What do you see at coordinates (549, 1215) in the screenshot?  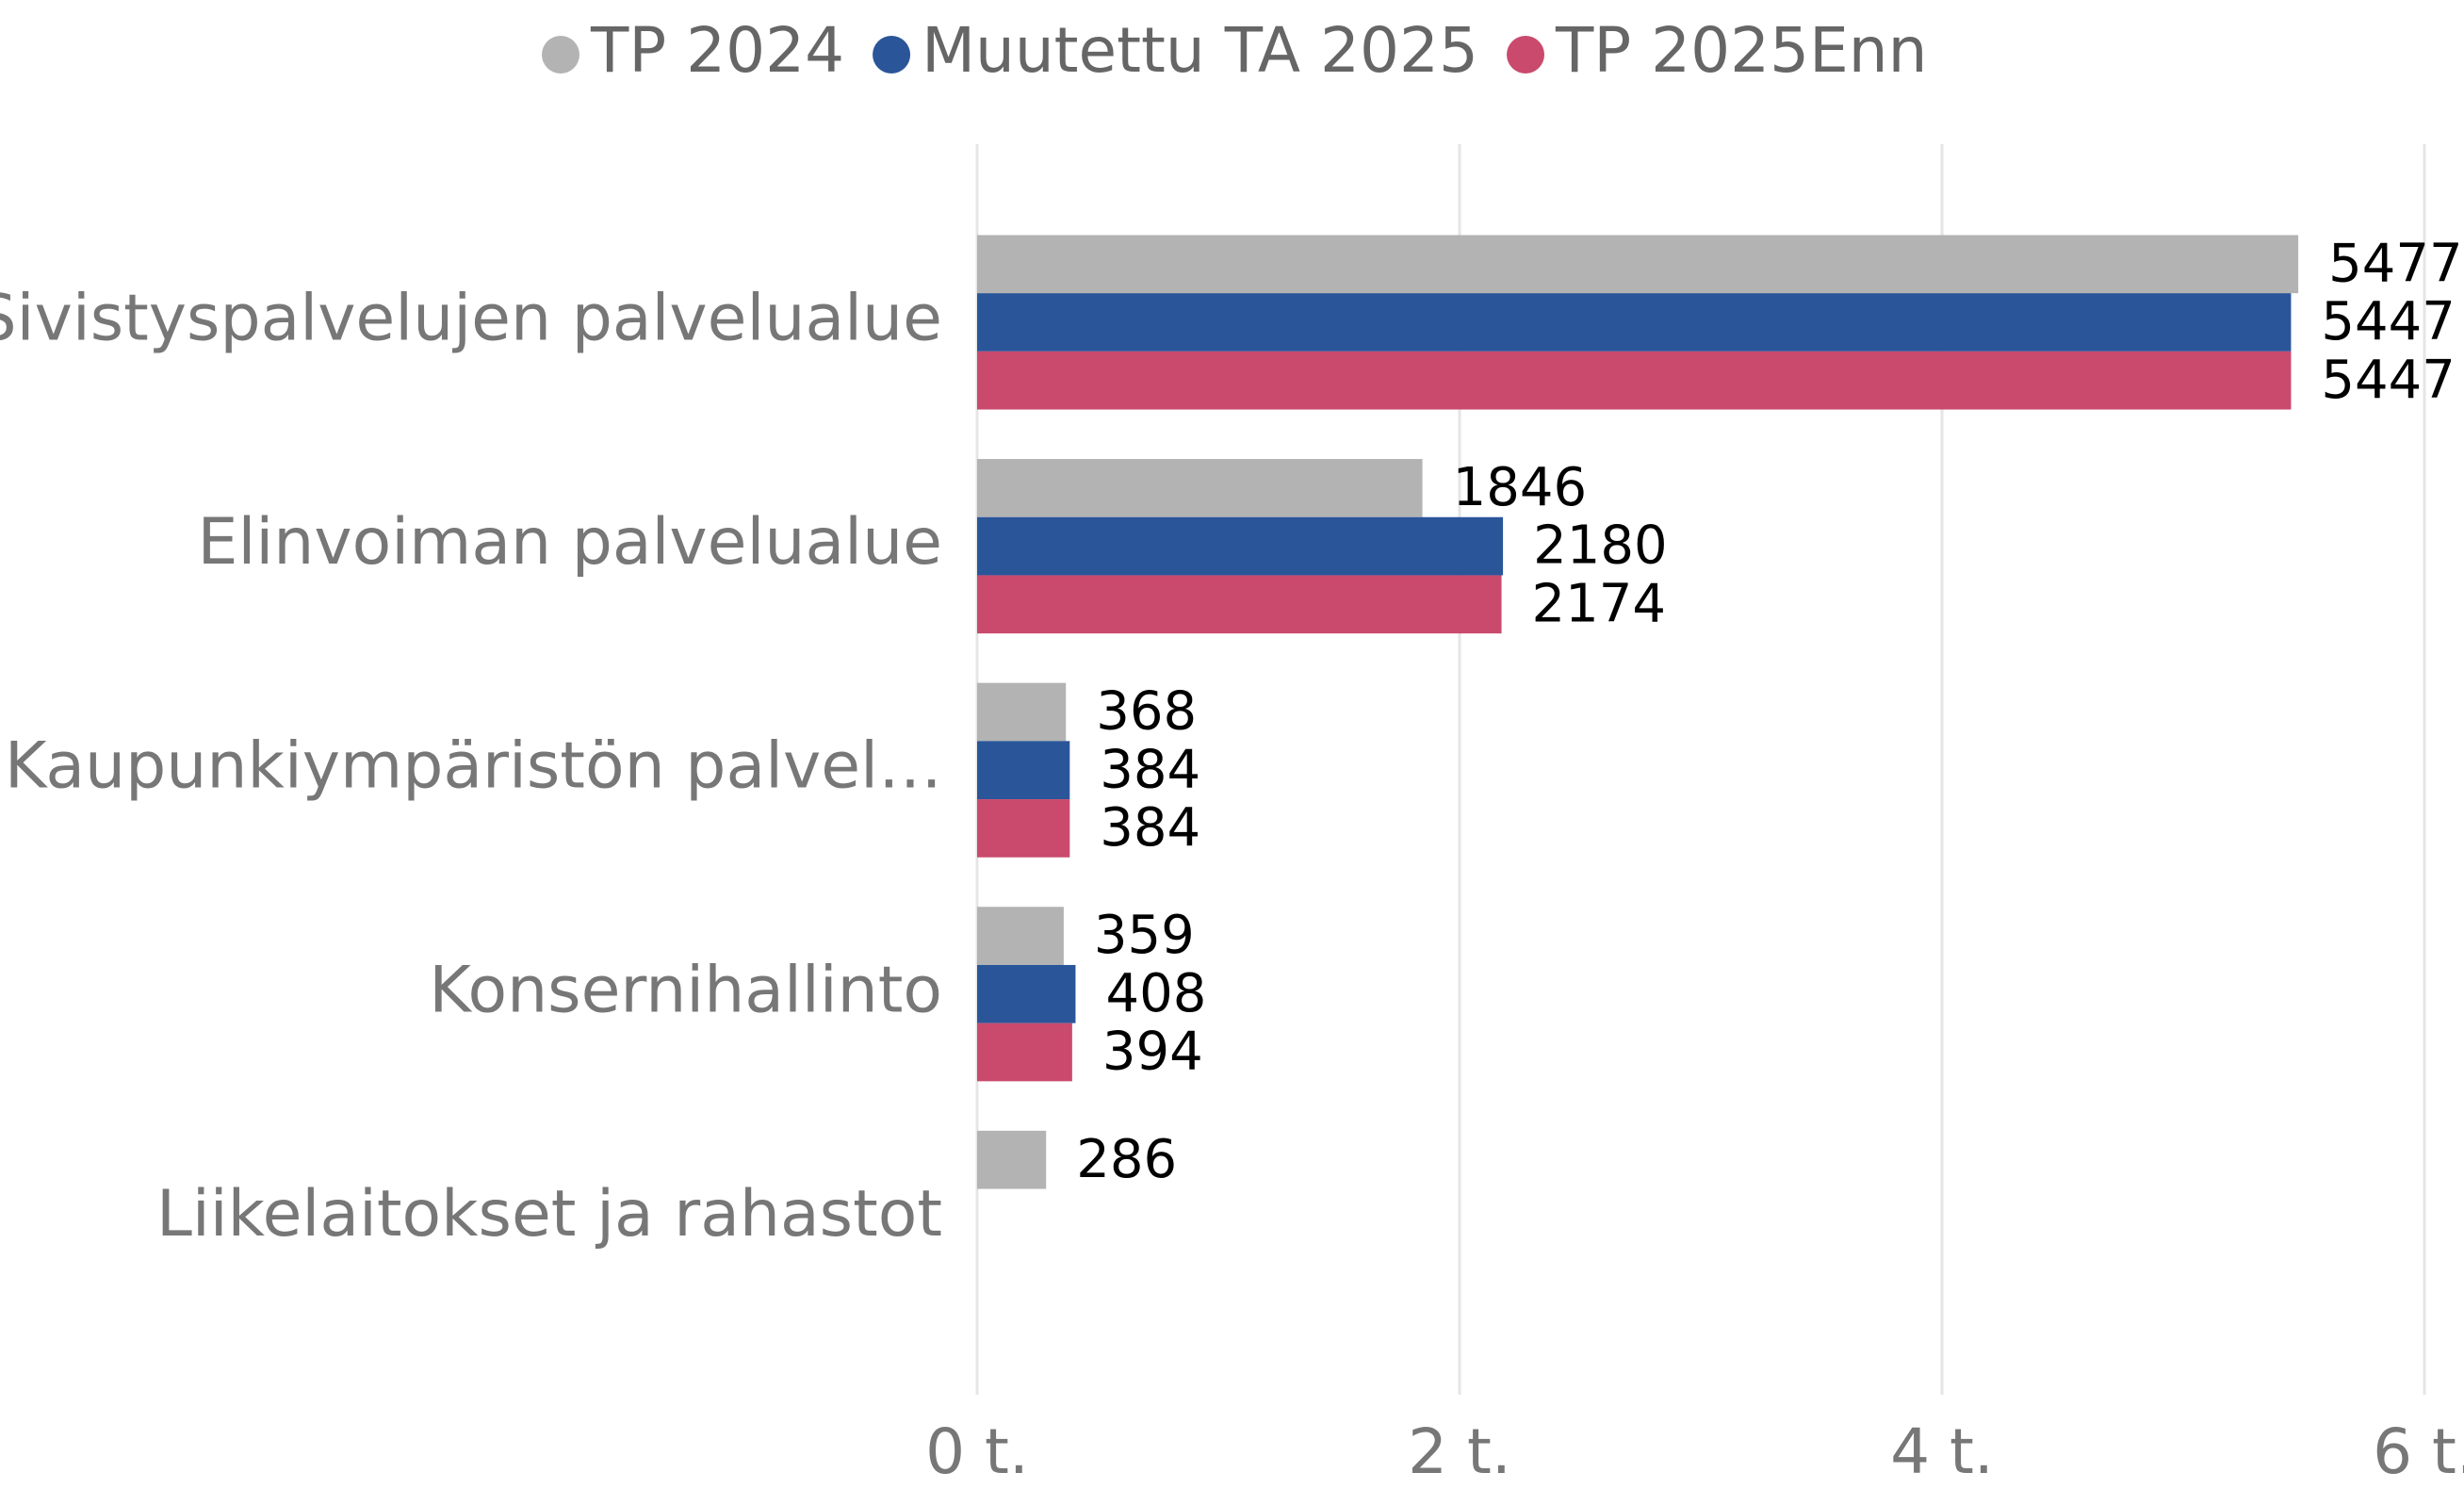 I see `category-label: Liikelaitokset ja rahastot` at bounding box center [549, 1215].